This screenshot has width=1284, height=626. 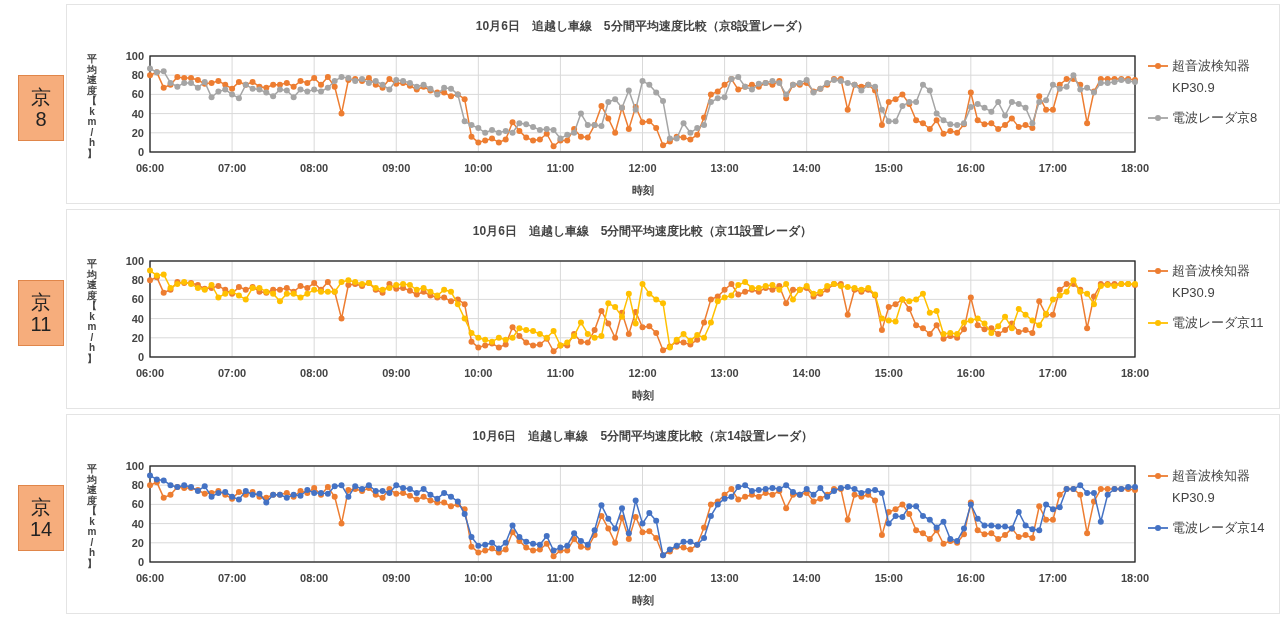 I want to click on text: 京14, so click(x=41, y=518).